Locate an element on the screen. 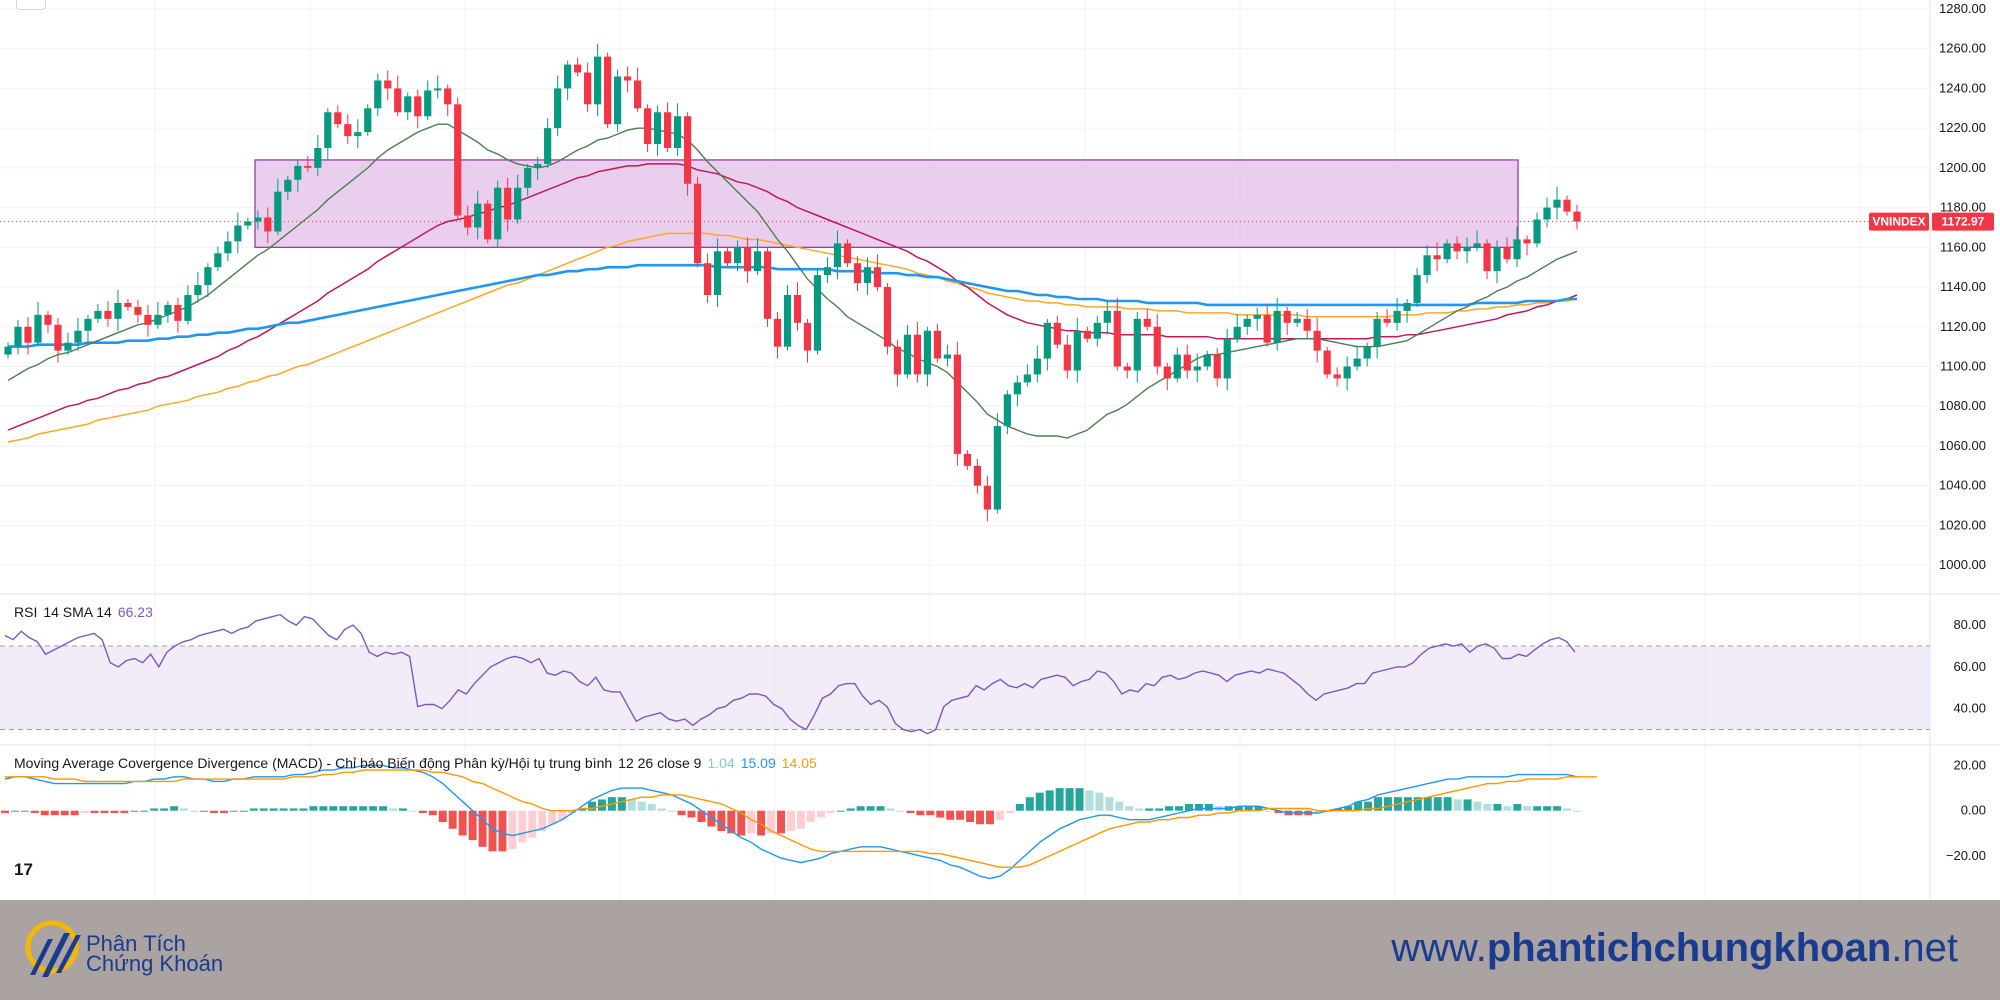 Image resolution: width=2000 pixels, height=1000 pixels. tradingview-logo-icon: 17 is located at coordinates (23, 869).